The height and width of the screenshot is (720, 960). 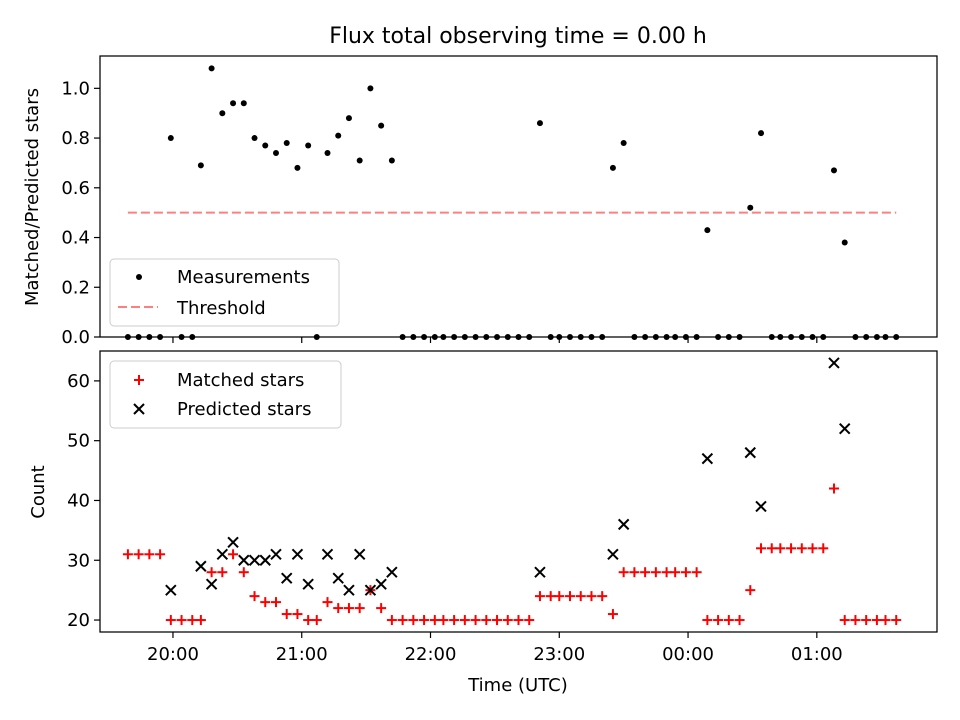 What do you see at coordinates (139, 380) in the screenshot?
I see `legend-matched-marker` at bounding box center [139, 380].